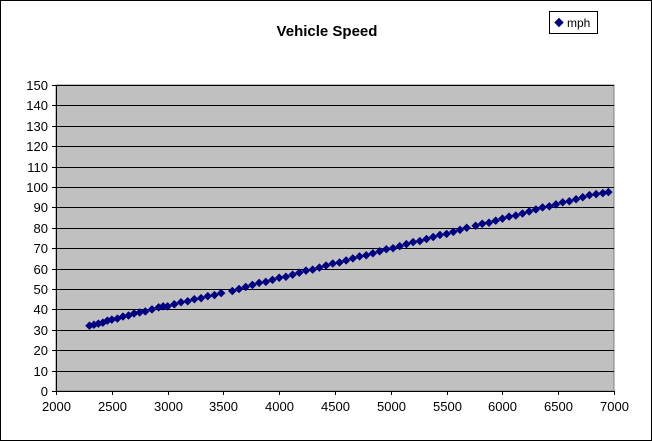 The image size is (652, 441). What do you see at coordinates (279, 406) in the screenshot?
I see `x-tick-label: 4000` at bounding box center [279, 406].